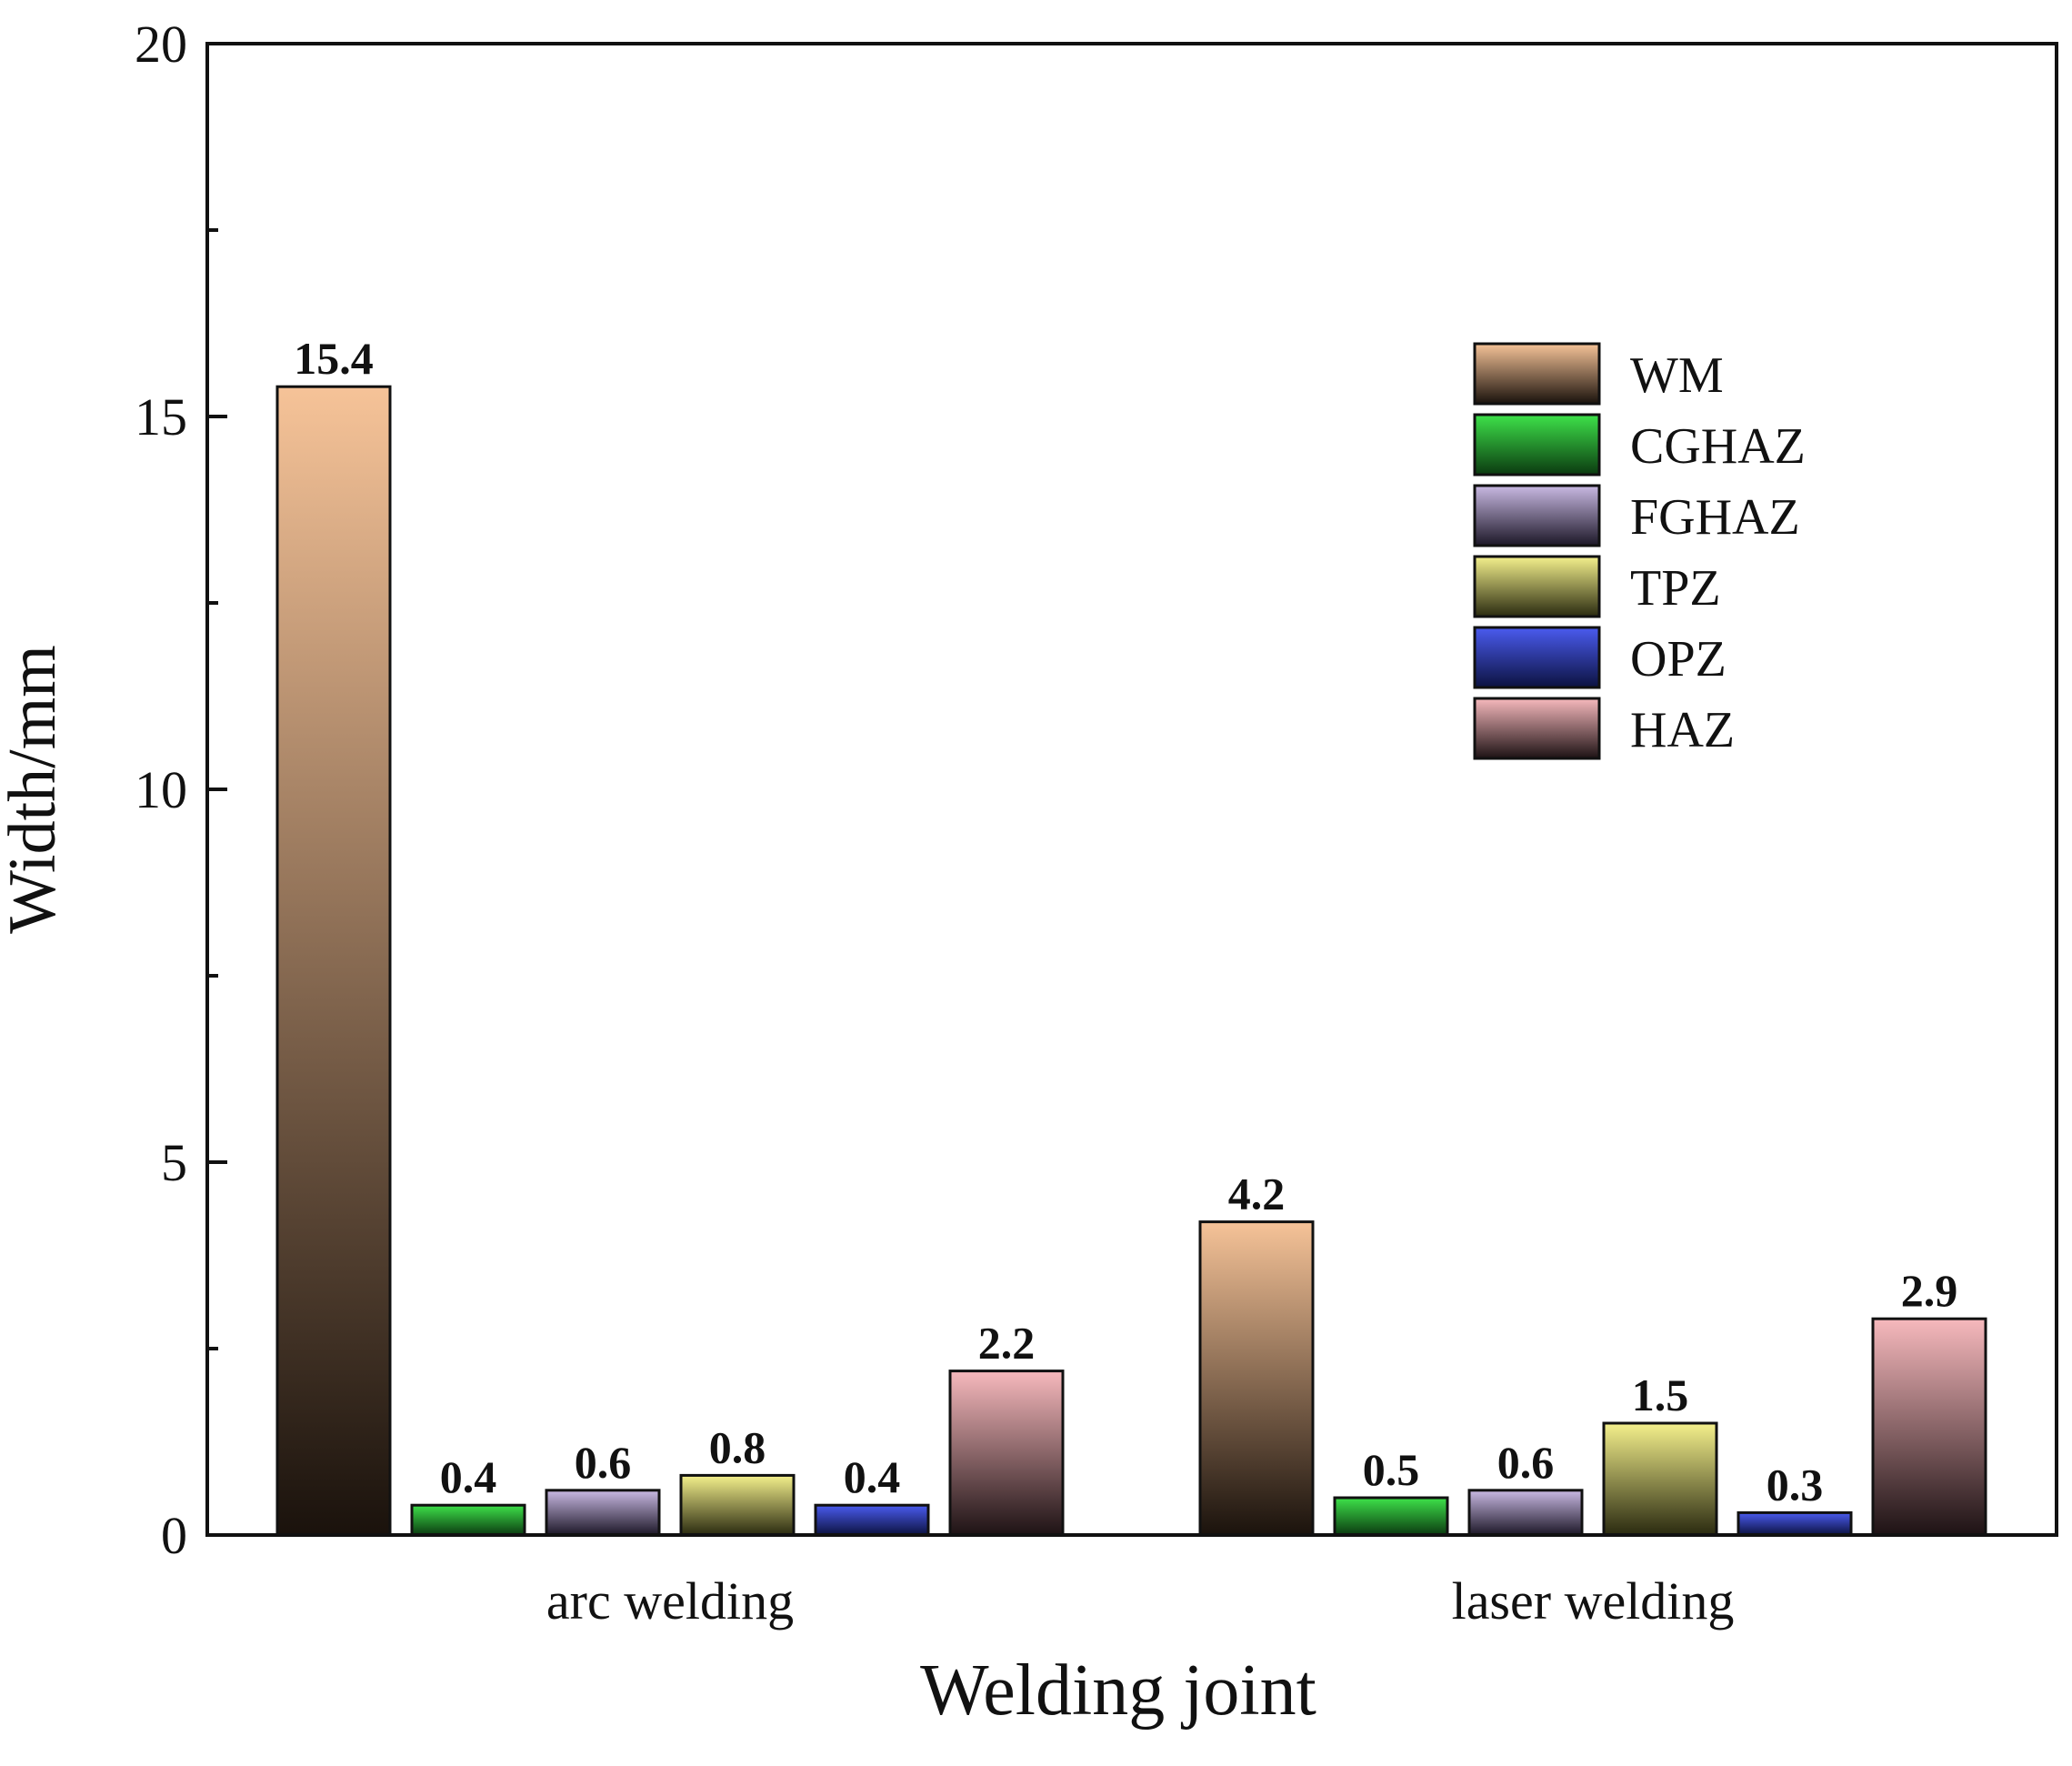 This screenshot has width=2072, height=1766. What do you see at coordinates (161, 789) in the screenshot?
I see `y-tick-label: 10` at bounding box center [161, 789].